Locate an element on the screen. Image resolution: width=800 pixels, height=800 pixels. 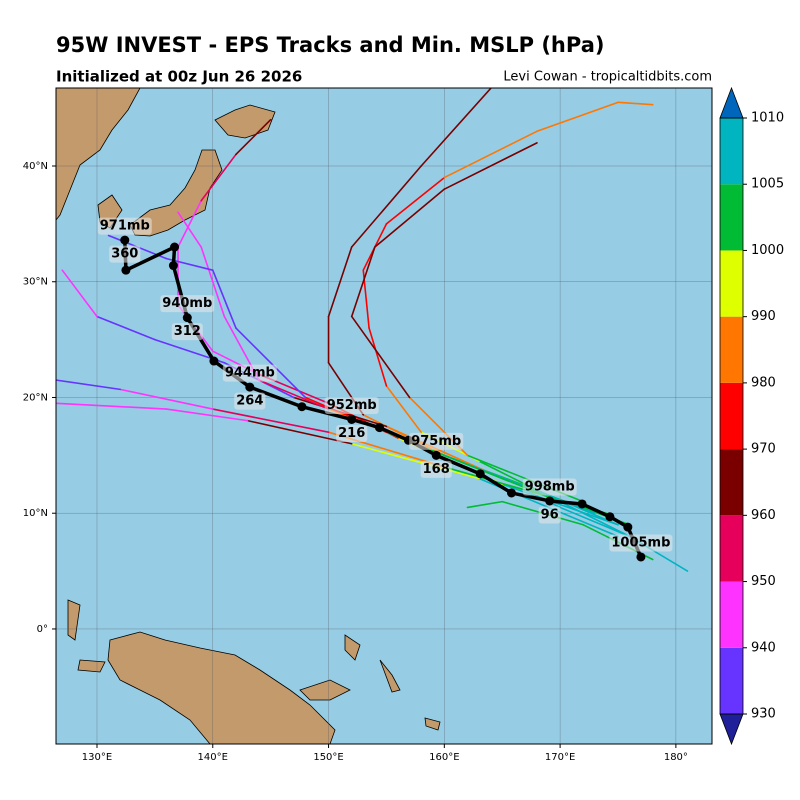
colorbar-label: 940 is located at coordinates (763, 647).